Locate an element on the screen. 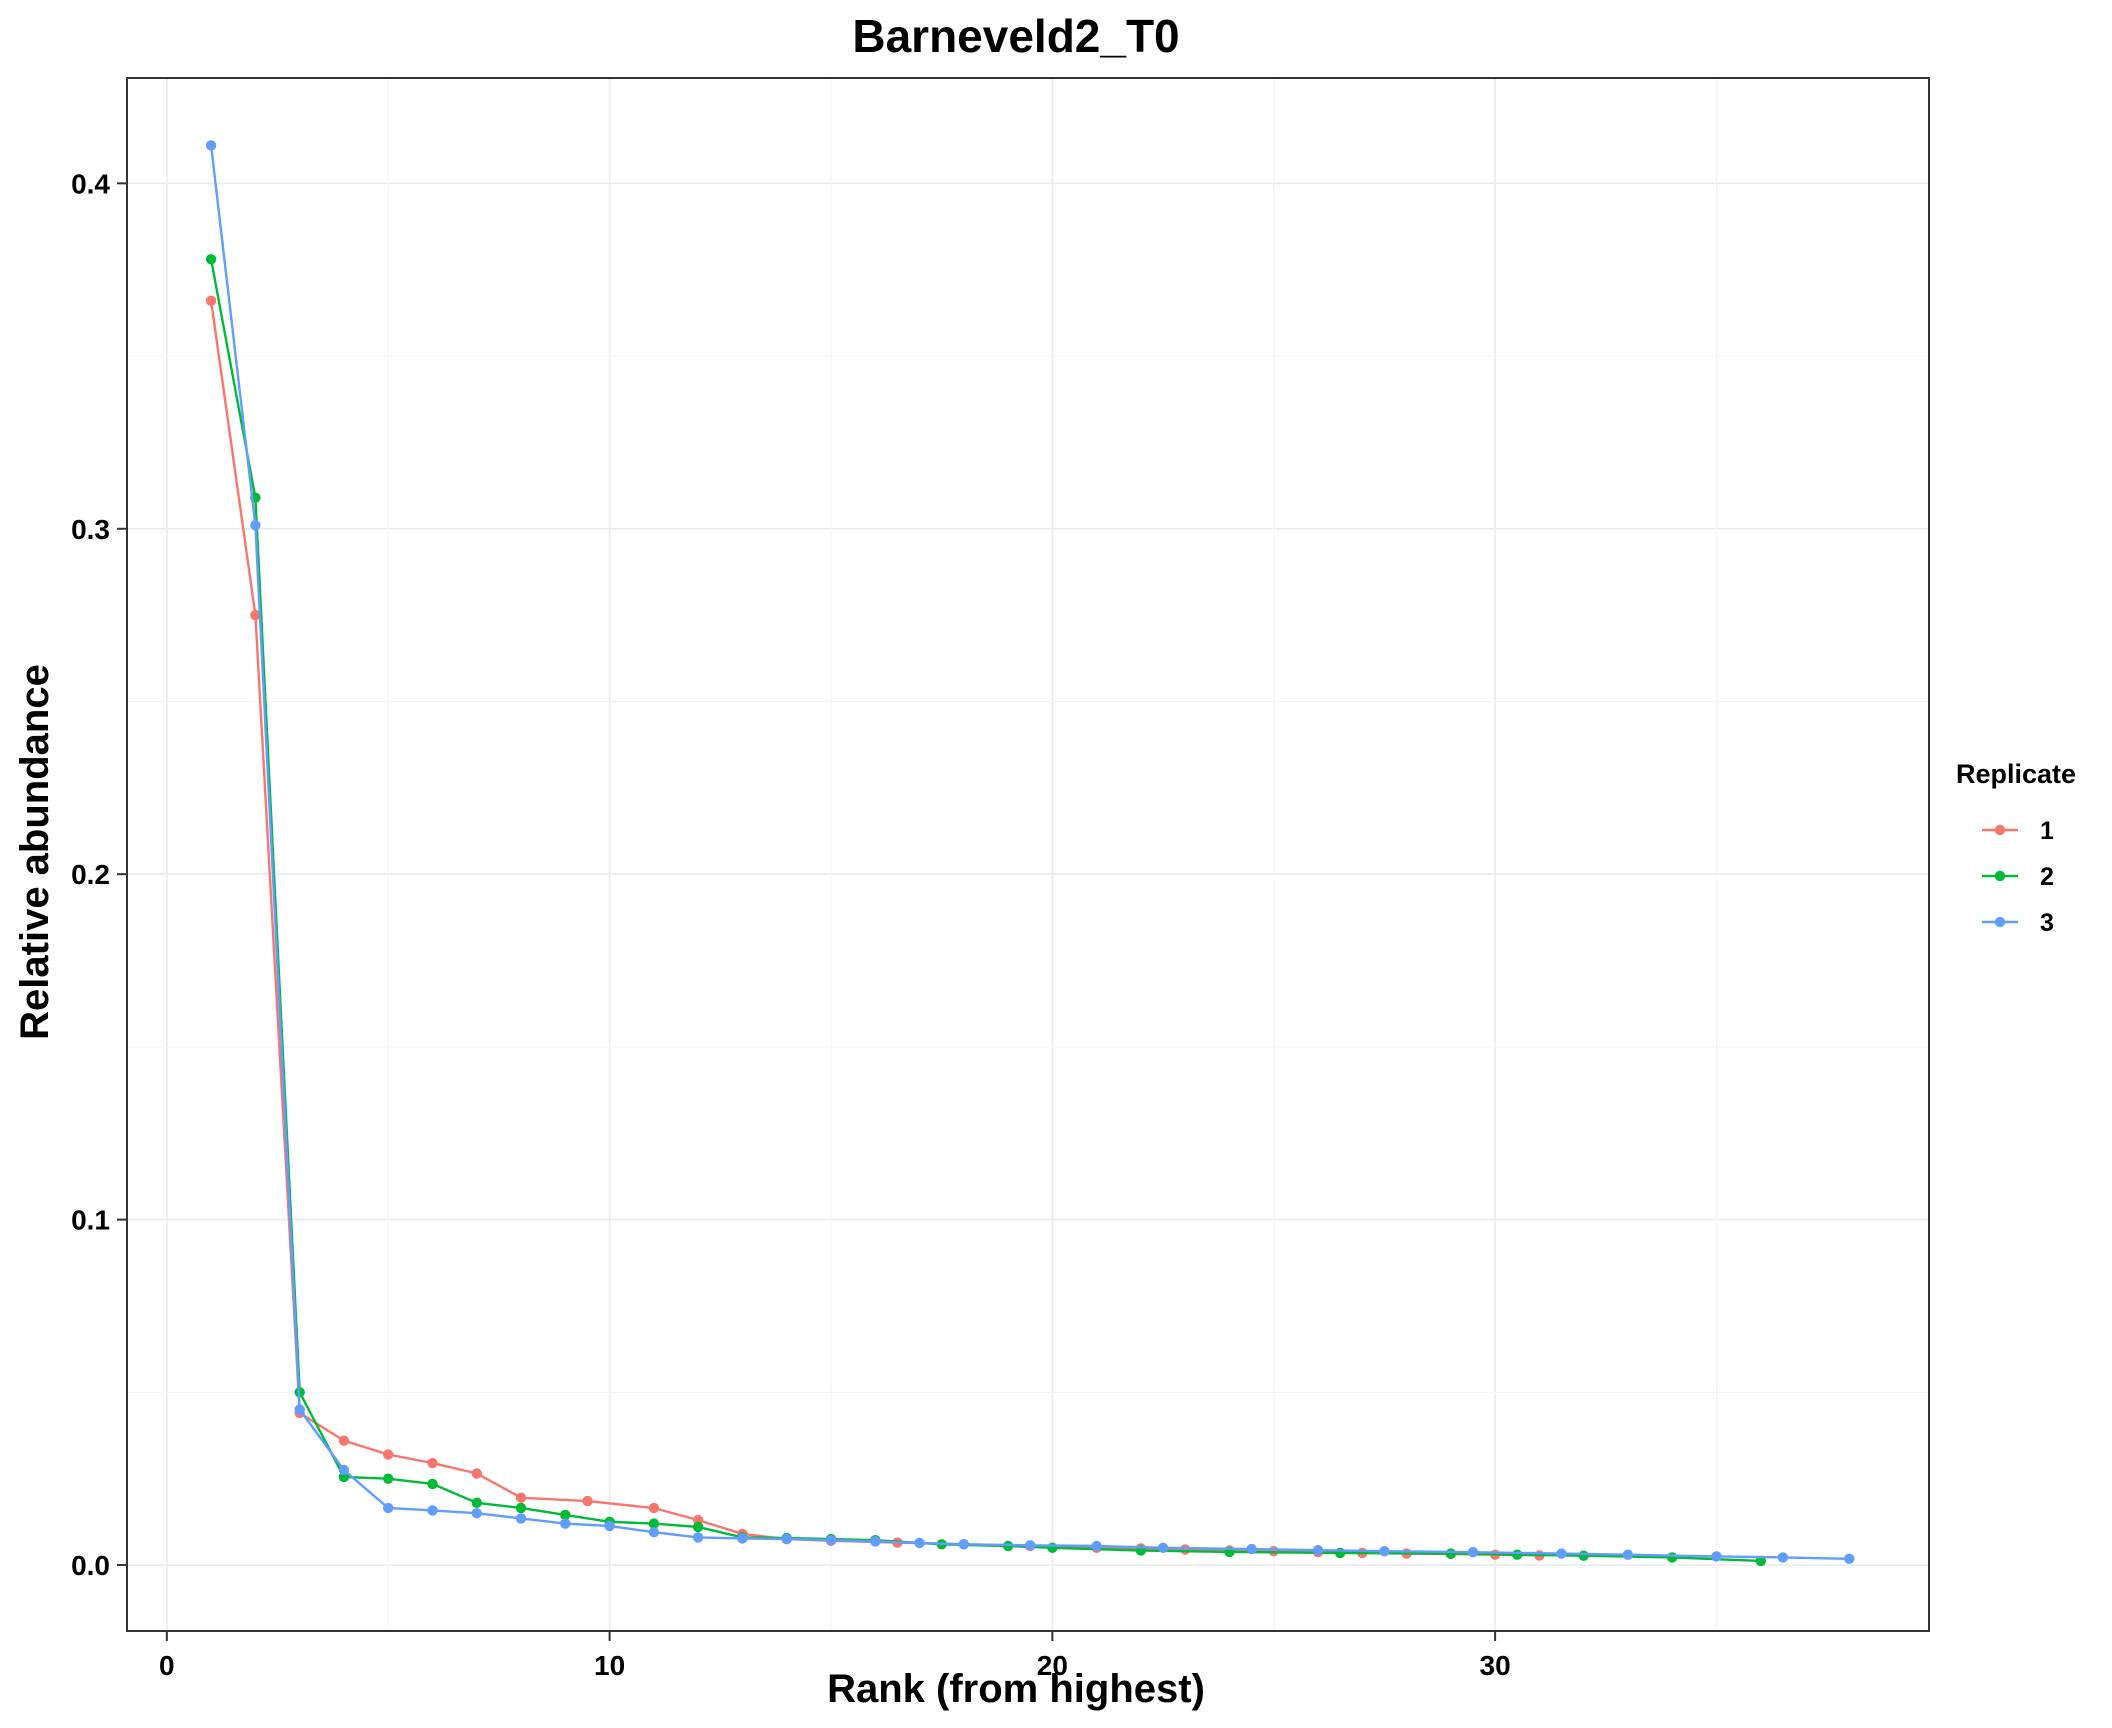  legend-items: 1 2 3 is located at coordinates (2018, 877).